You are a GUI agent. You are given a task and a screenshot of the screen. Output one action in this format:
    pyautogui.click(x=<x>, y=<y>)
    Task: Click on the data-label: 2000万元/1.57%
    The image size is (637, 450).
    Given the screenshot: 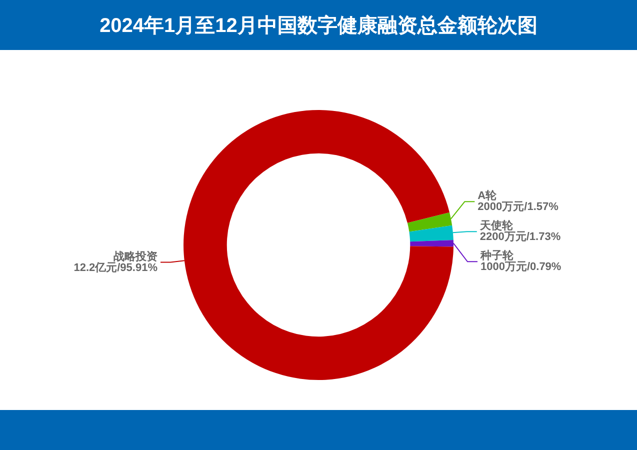 What is the action you would take?
    pyautogui.click(x=518, y=207)
    